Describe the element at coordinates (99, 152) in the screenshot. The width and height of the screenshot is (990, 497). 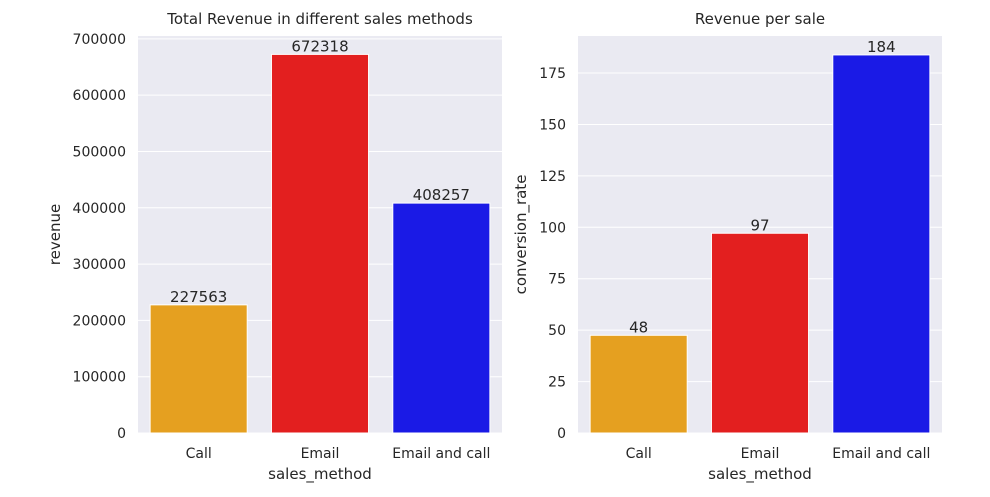
I see `y-tick-label: 500000` at that location.